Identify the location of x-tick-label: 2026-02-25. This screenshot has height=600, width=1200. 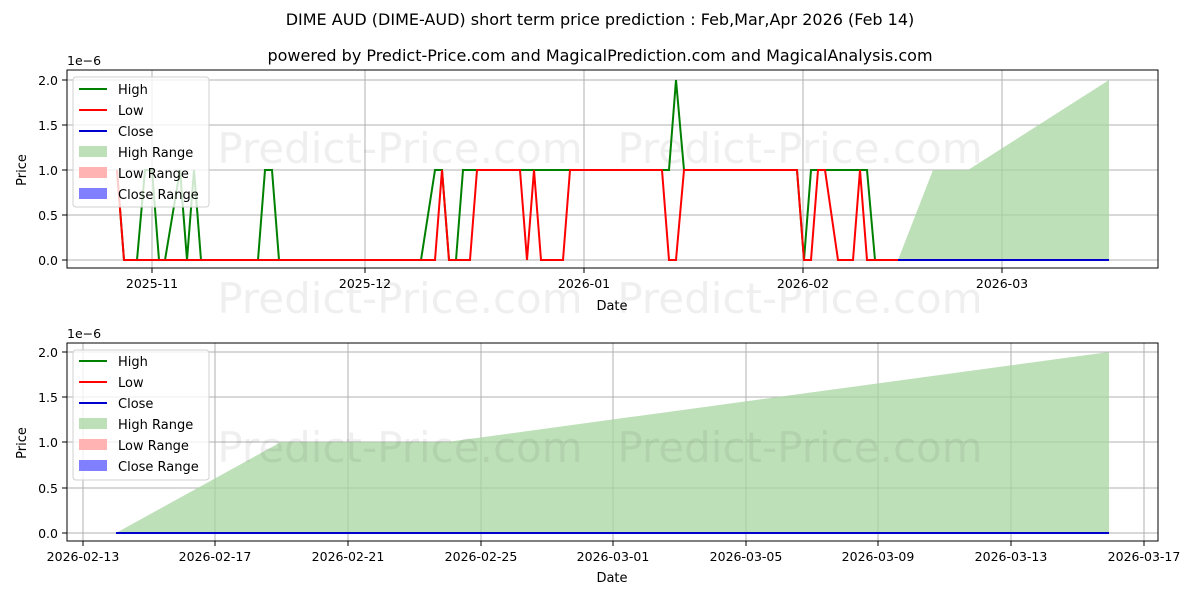
(481, 556).